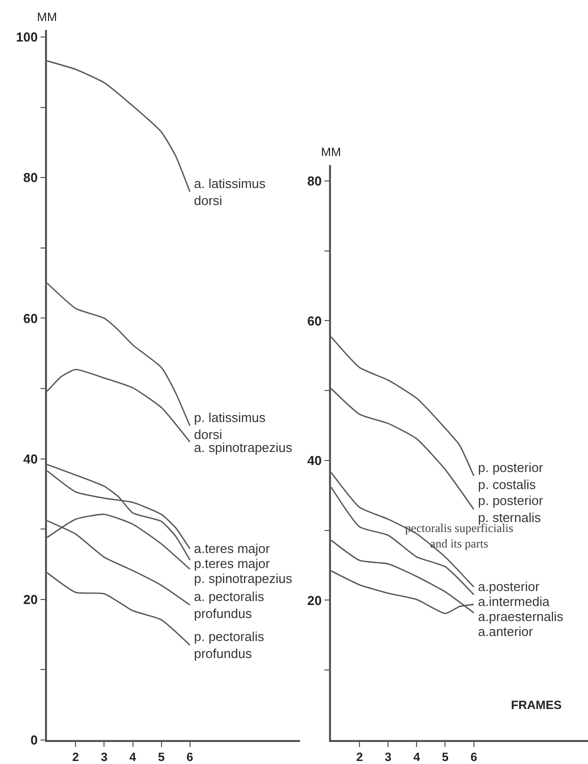 This screenshot has width=588, height=764. Describe the element at coordinates (243, 578) in the screenshot. I see `series-label: p. spinotrapezius` at that location.